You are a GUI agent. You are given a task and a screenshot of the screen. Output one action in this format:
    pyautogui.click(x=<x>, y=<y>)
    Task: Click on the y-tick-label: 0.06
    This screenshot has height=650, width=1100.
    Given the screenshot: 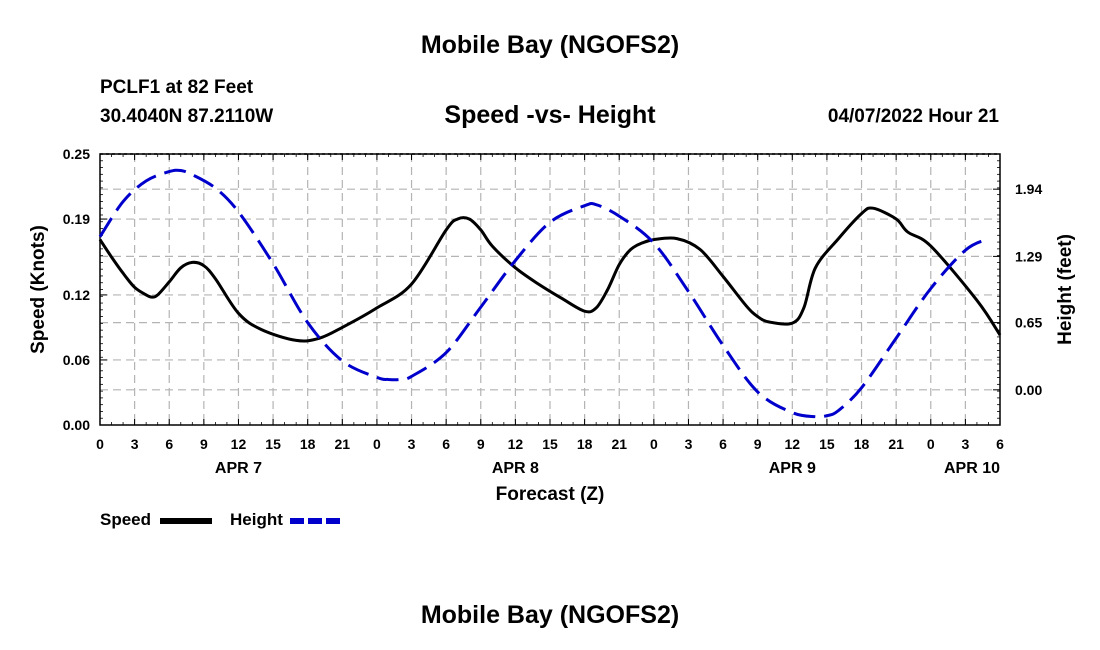 What is the action you would take?
    pyautogui.click(x=76, y=360)
    